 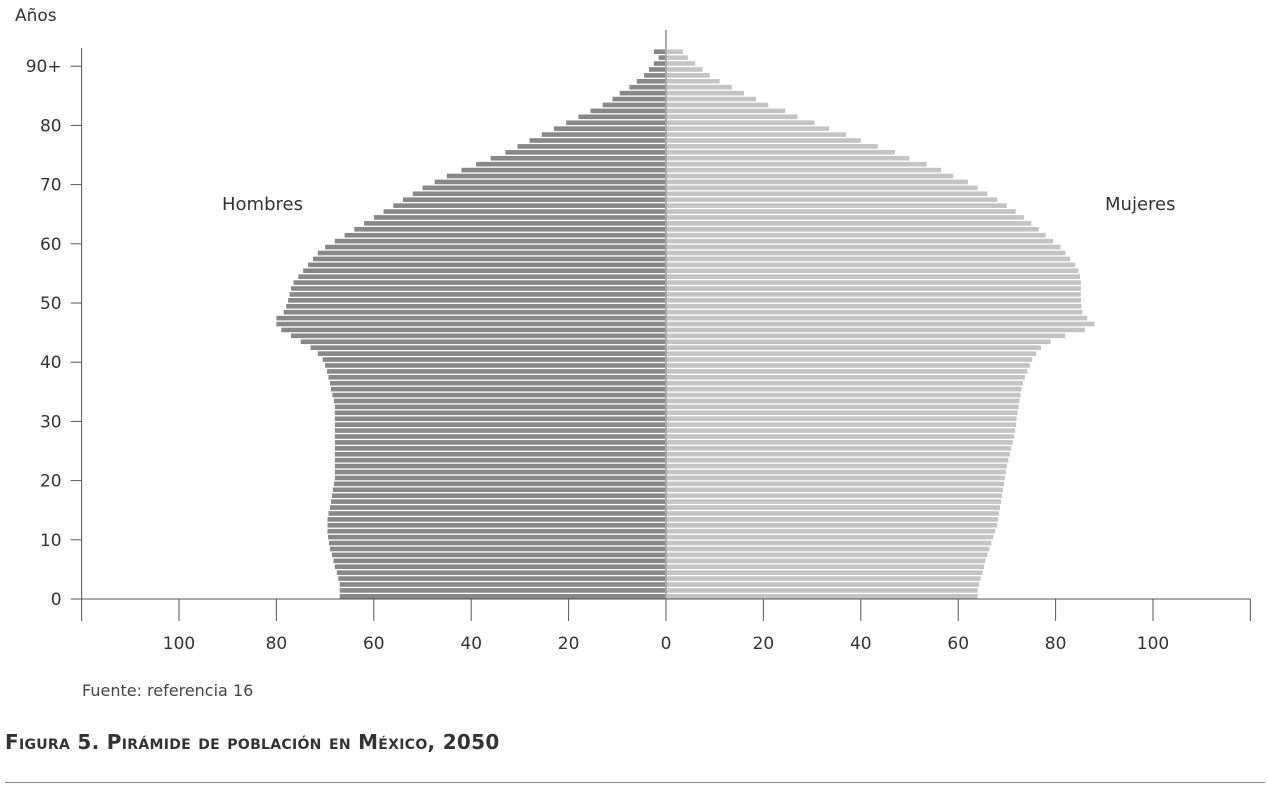 I want to click on x-tick-label: 40, so click(x=861, y=644).